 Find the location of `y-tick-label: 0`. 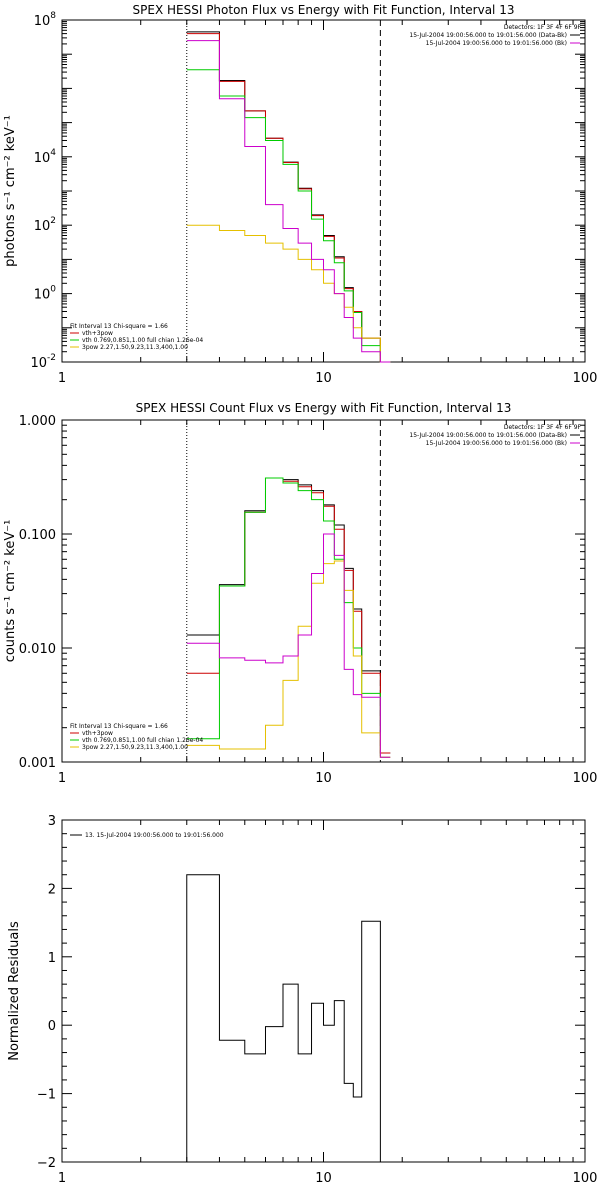

y-tick-label: 0 is located at coordinates (52, 1026).